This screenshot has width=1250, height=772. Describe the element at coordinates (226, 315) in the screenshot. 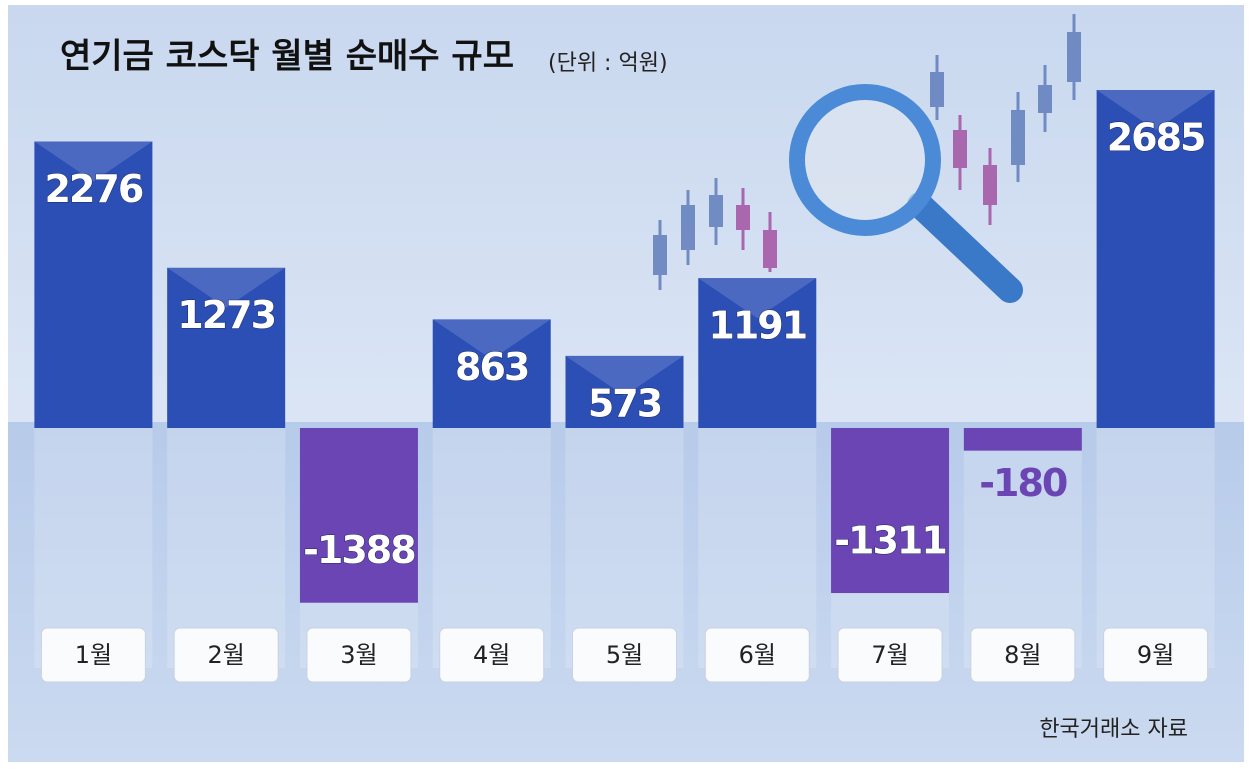

I see `value-label: 1273` at that location.